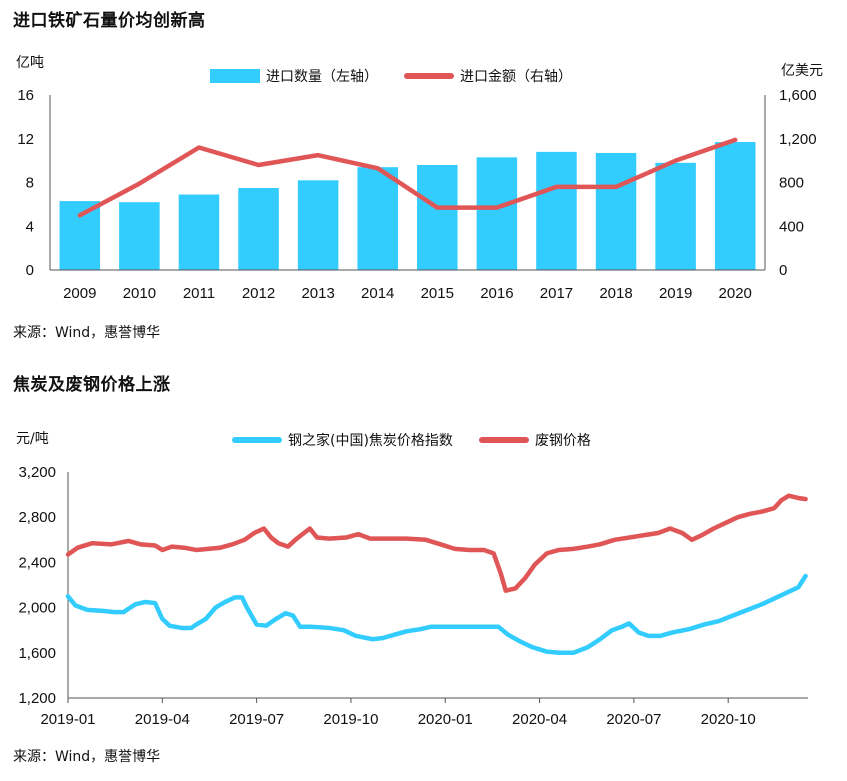 The height and width of the screenshot is (781, 847). Describe the element at coordinates (139, 293) in the screenshot. I see `x-tick-label: 2010` at that location.